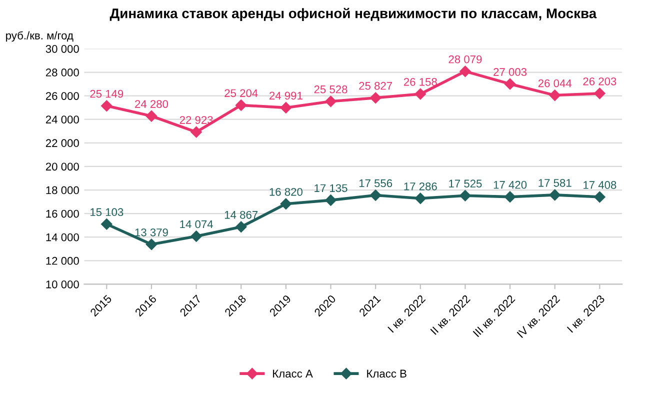  What do you see at coordinates (62, 190) in the screenshot?
I see `y-tick-label: 18 000` at bounding box center [62, 190].